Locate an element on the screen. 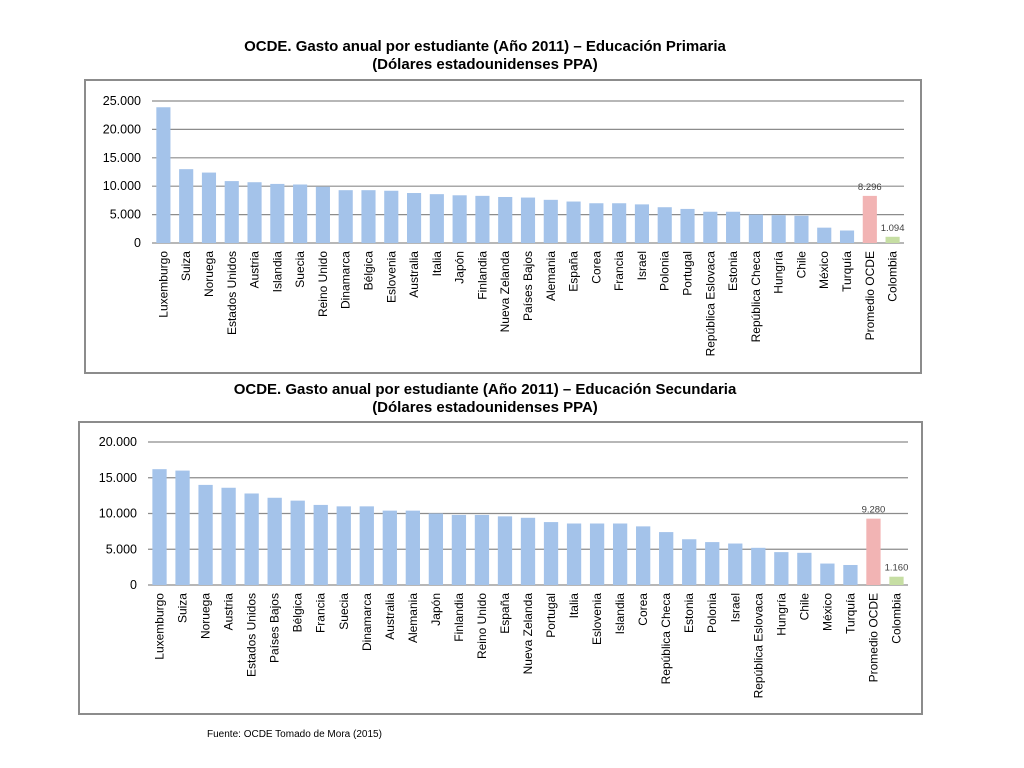 Image resolution: width=1024 pixels, height=768 pixels. category-label: Nueva Zelanda is located at coordinates (505, 292).